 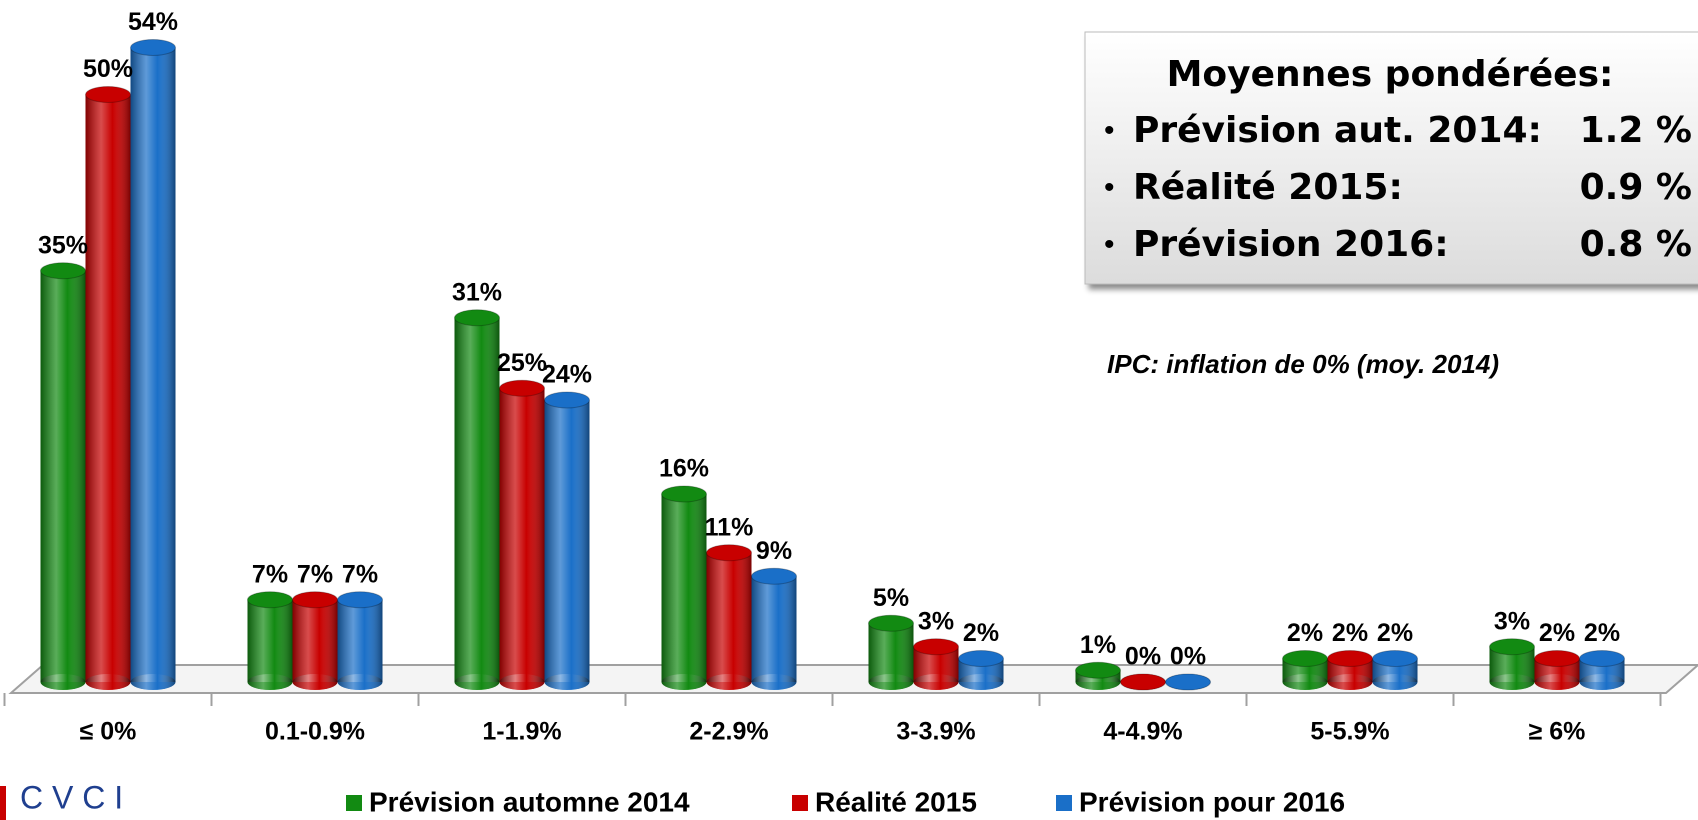 I want to click on legend-label: Prévision pour 2016, so click(x=1212, y=801).